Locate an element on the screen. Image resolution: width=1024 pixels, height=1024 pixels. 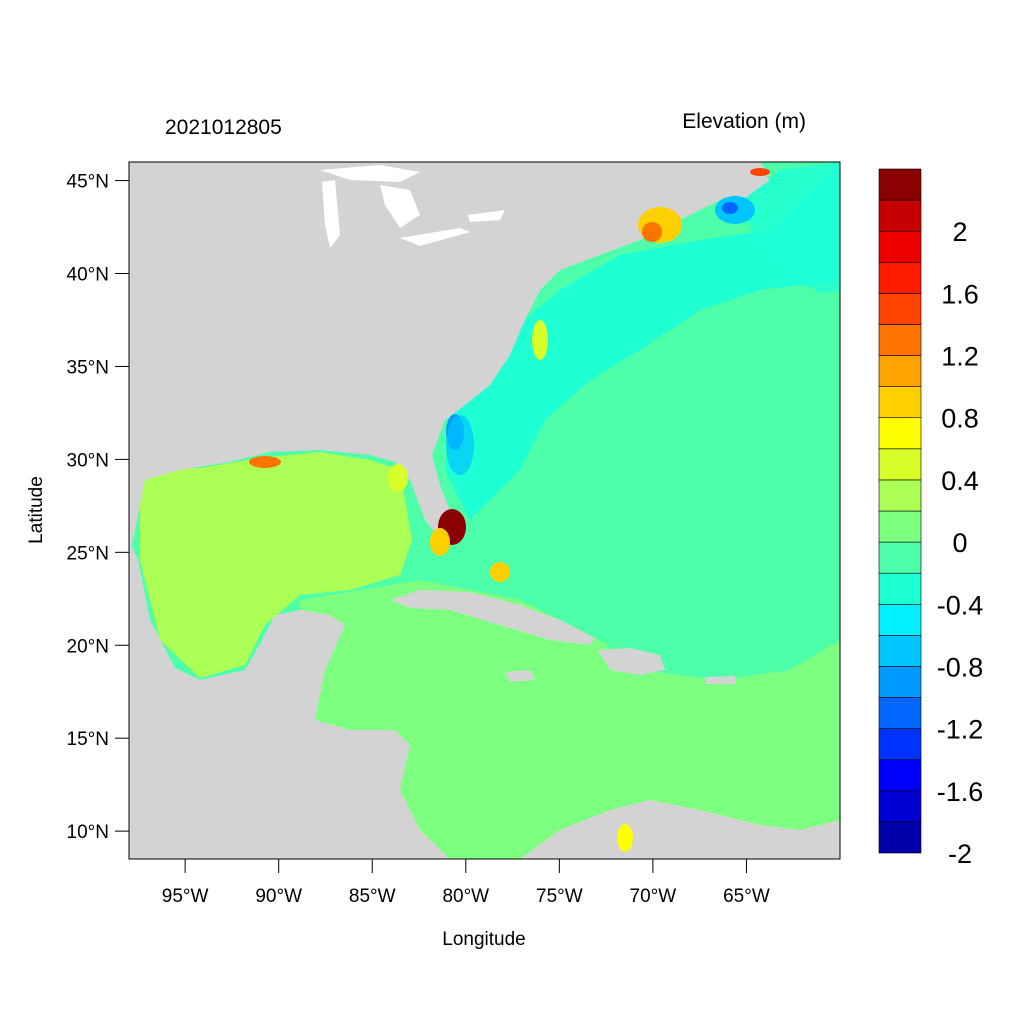
colorbar-labels: 2 1.6 1.2 0.8 0.4 0 -0.4 -0.8 -1.2 -1.6 -2 is located at coordinates (960, 543).